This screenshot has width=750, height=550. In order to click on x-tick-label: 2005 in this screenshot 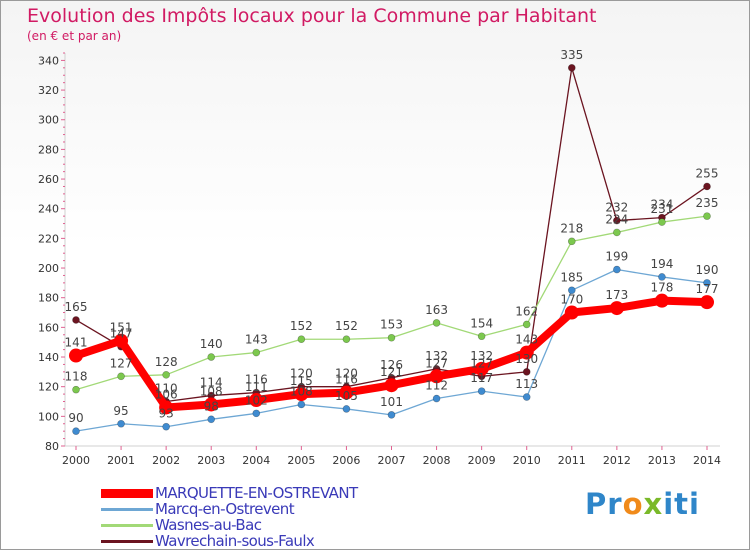, I will do `click(301, 460)`.